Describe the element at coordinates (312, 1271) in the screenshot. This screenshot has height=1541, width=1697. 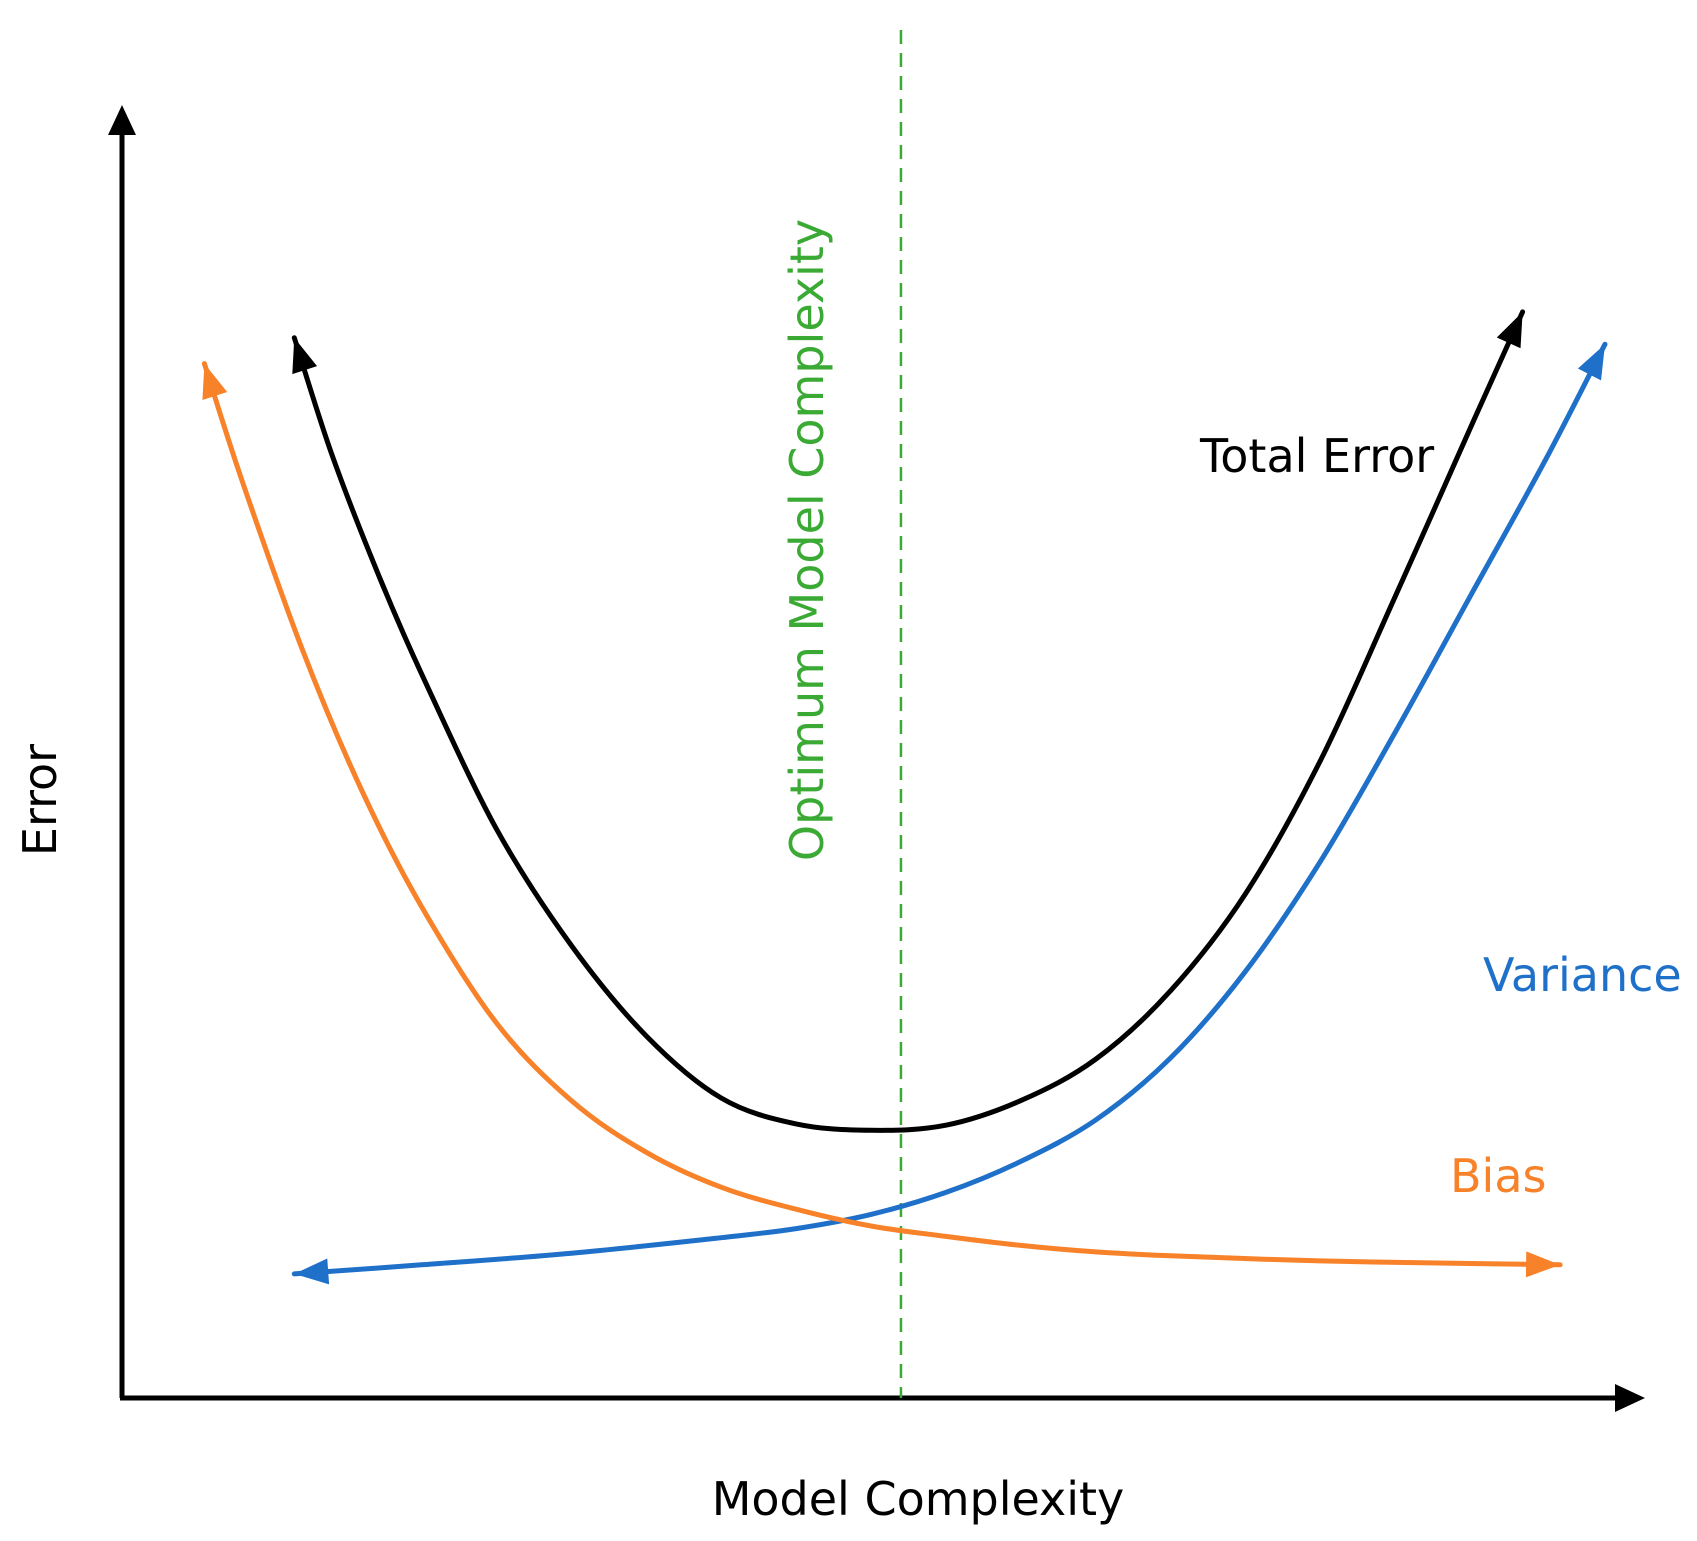
I see `variance-start-arrowhead` at that location.